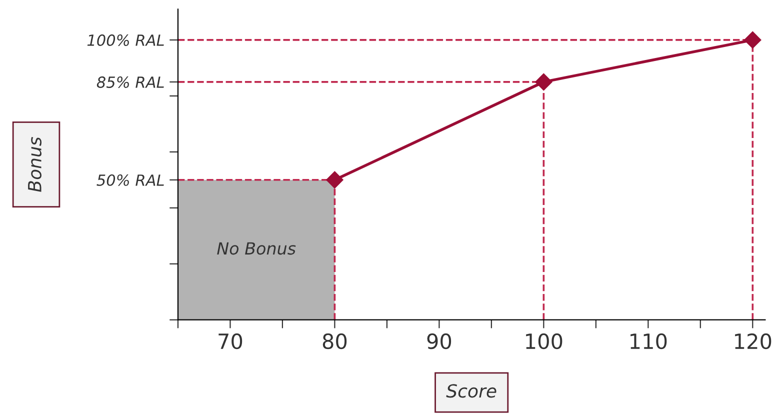  What do you see at coordinates (125, 40) in the screenshot?
I see `y-tick-label: 100% RAL` at bounding box center [125, 40].